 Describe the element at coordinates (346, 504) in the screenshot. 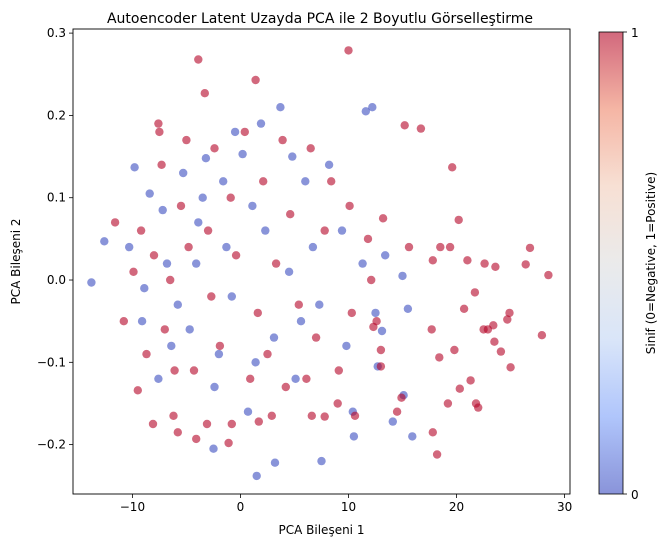

I see `x-axis-ticks: −10 0 10 20 30` at that location.